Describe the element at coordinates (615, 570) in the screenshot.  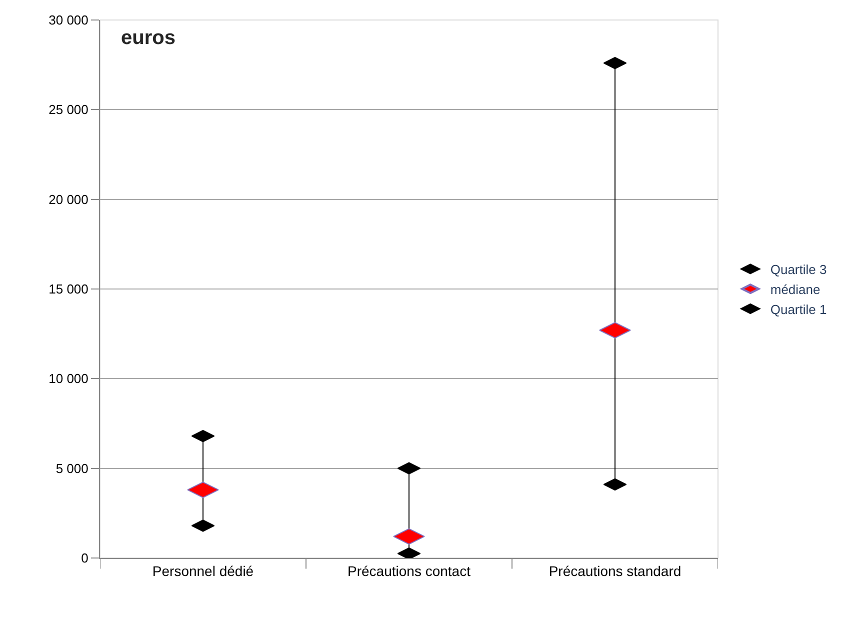
I see `x-tick-label: Précautions standard` at that location.